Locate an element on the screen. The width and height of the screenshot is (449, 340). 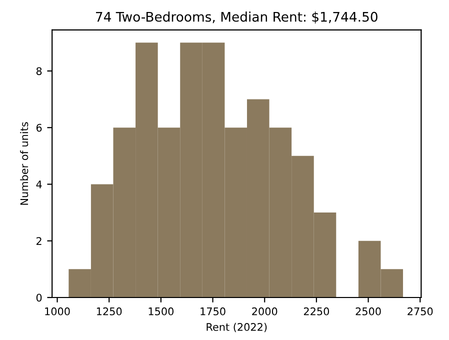
y-tick-label: 8 is located at coordinates (39, 71).